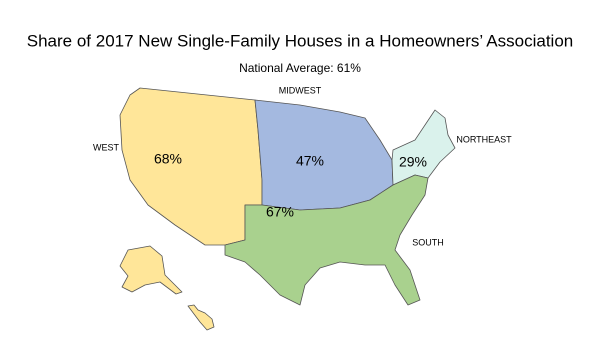  I want to click on west-shape, so click(191, 166).